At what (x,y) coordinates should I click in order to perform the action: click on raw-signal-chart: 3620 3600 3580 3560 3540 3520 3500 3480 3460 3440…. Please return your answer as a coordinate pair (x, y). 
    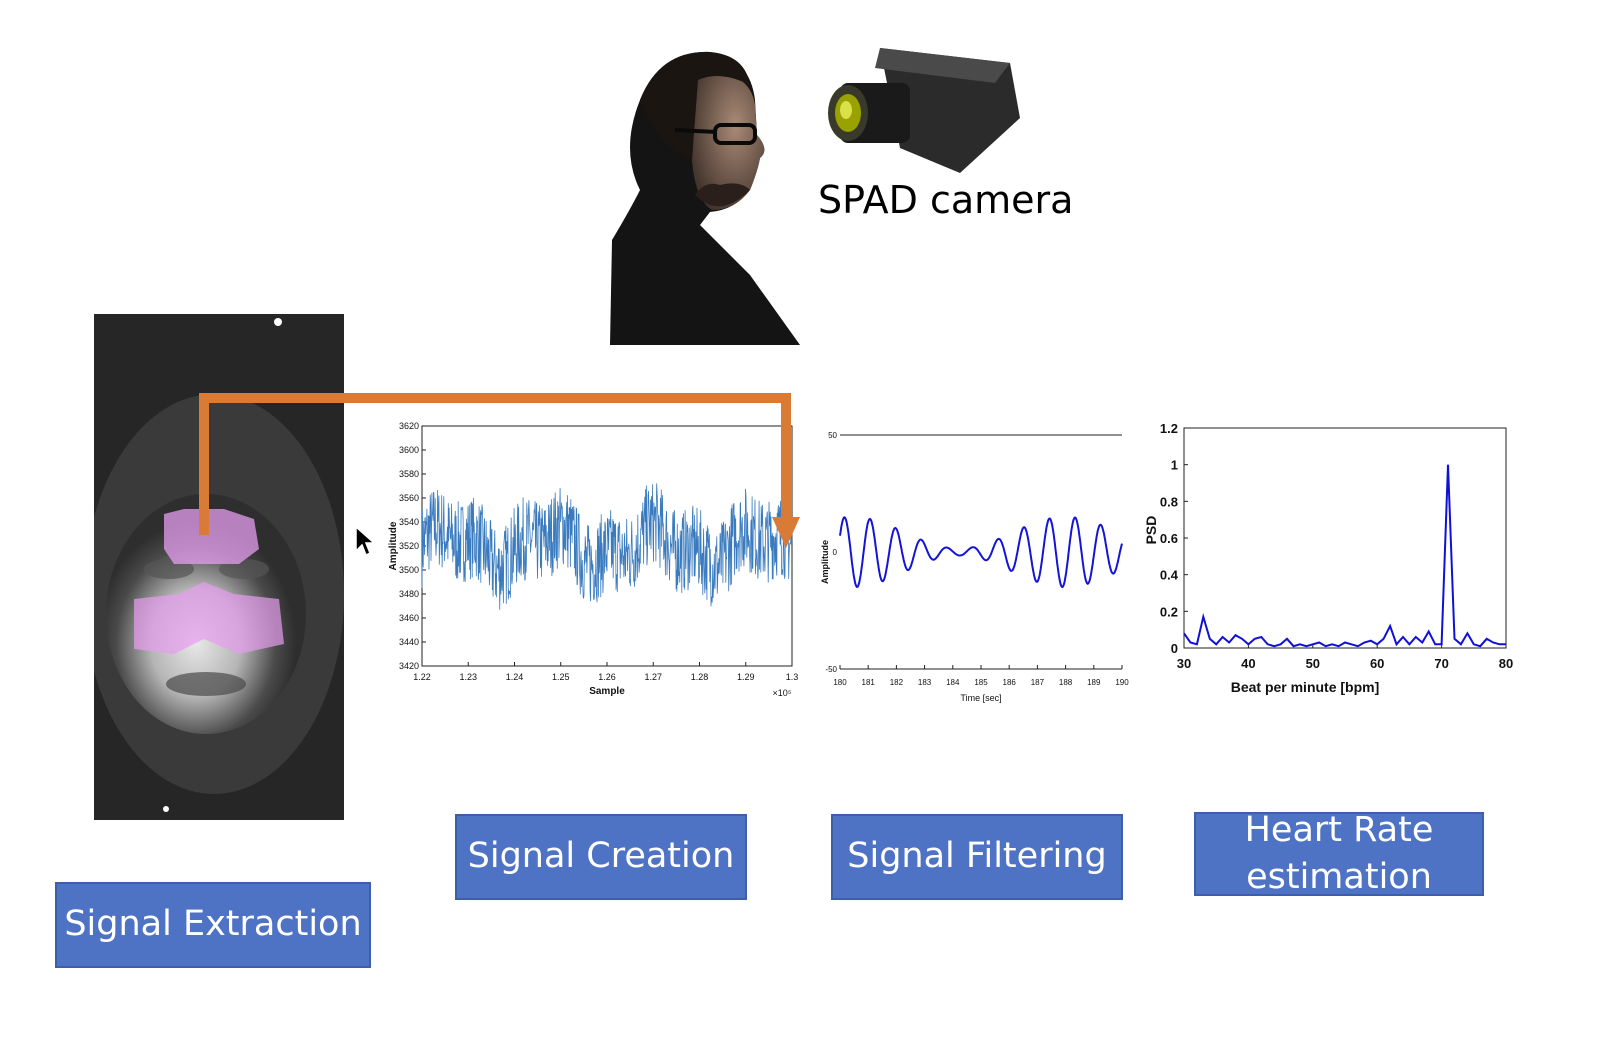
    Looking at the image, I should click on (593, 559).